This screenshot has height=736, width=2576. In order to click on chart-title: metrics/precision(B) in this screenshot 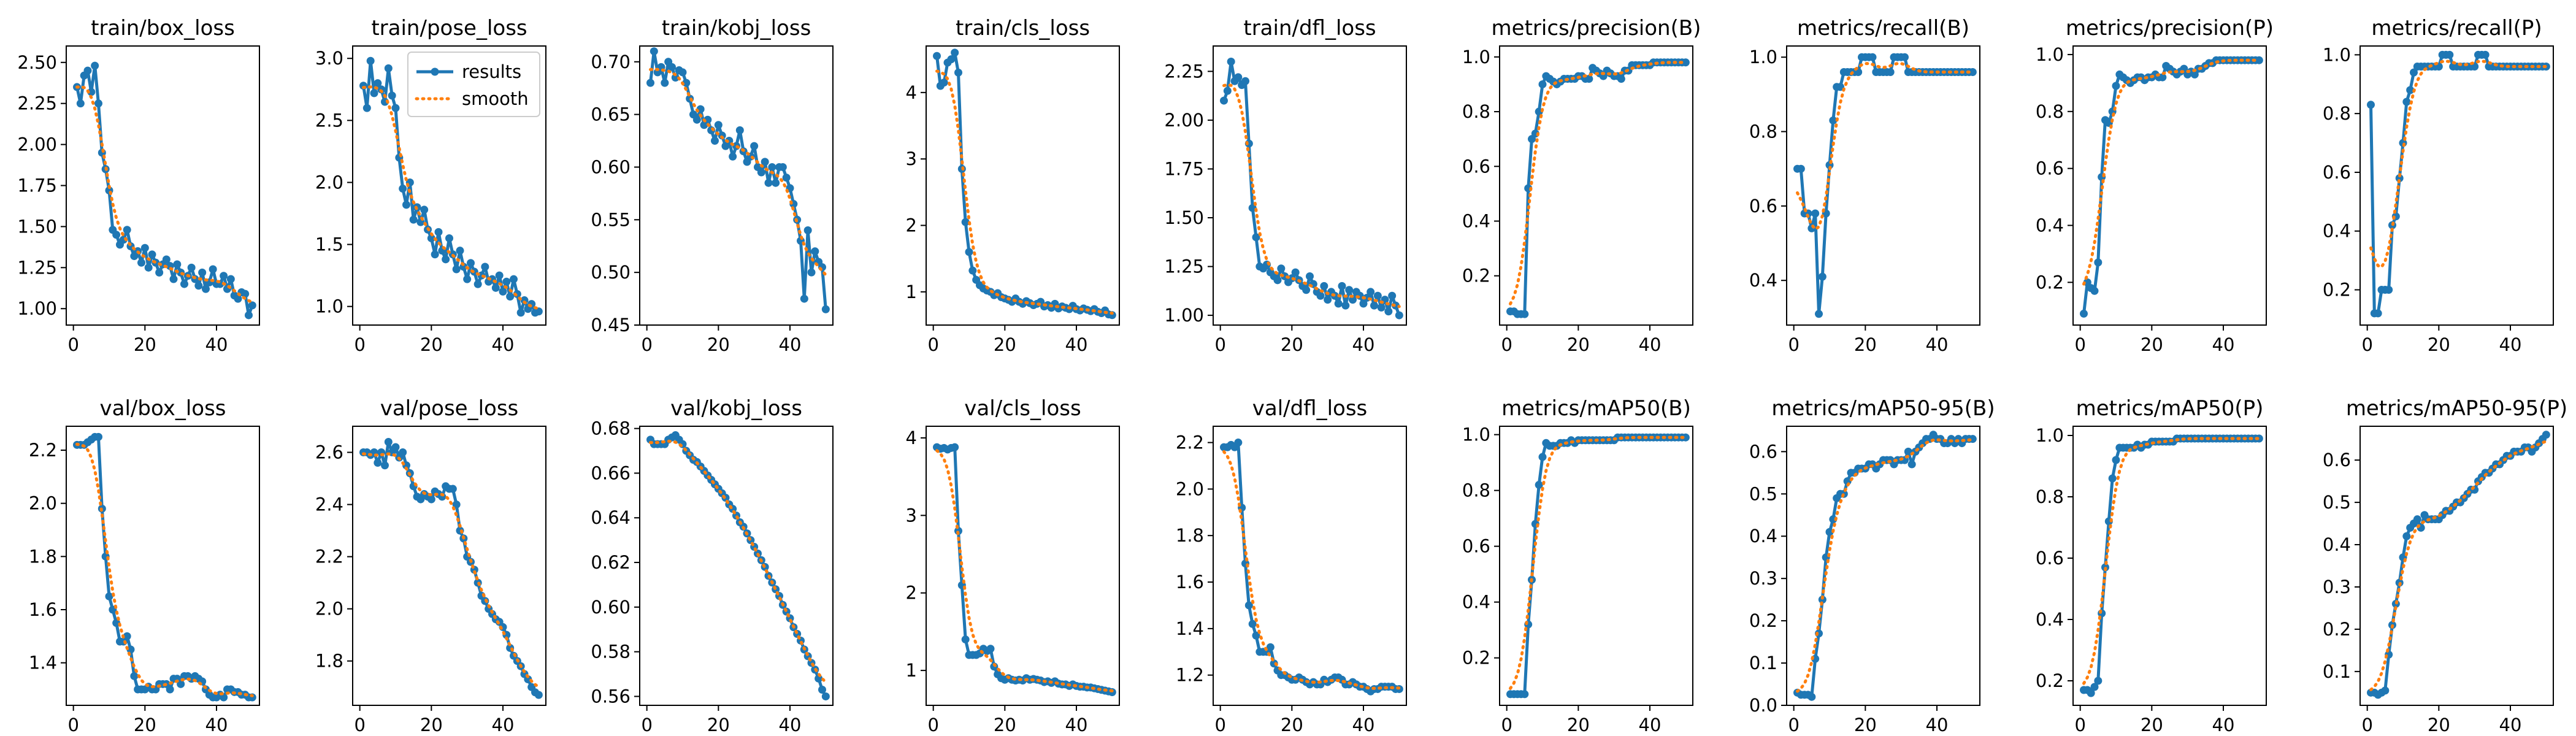, I will do `click(1596, 28)`.